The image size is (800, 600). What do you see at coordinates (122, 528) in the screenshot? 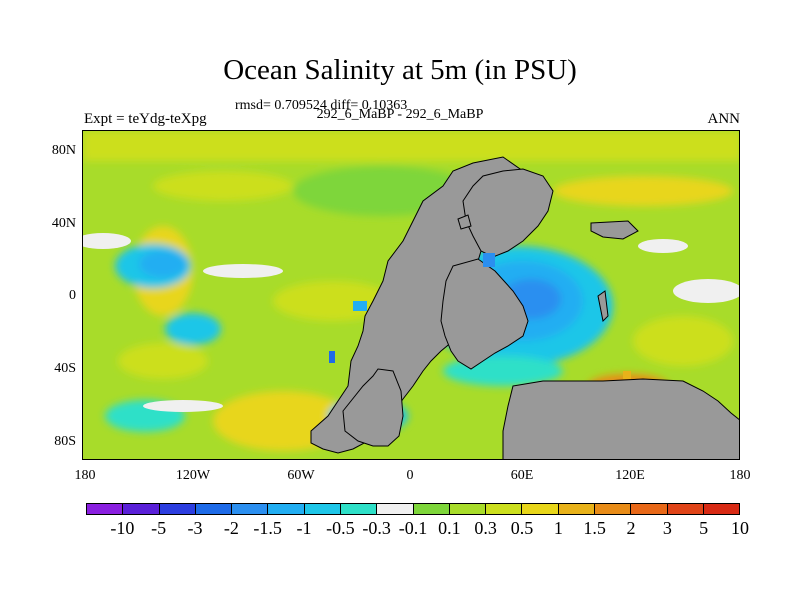
I see `colorbar-label: -10` at bounding box center [122, 528].